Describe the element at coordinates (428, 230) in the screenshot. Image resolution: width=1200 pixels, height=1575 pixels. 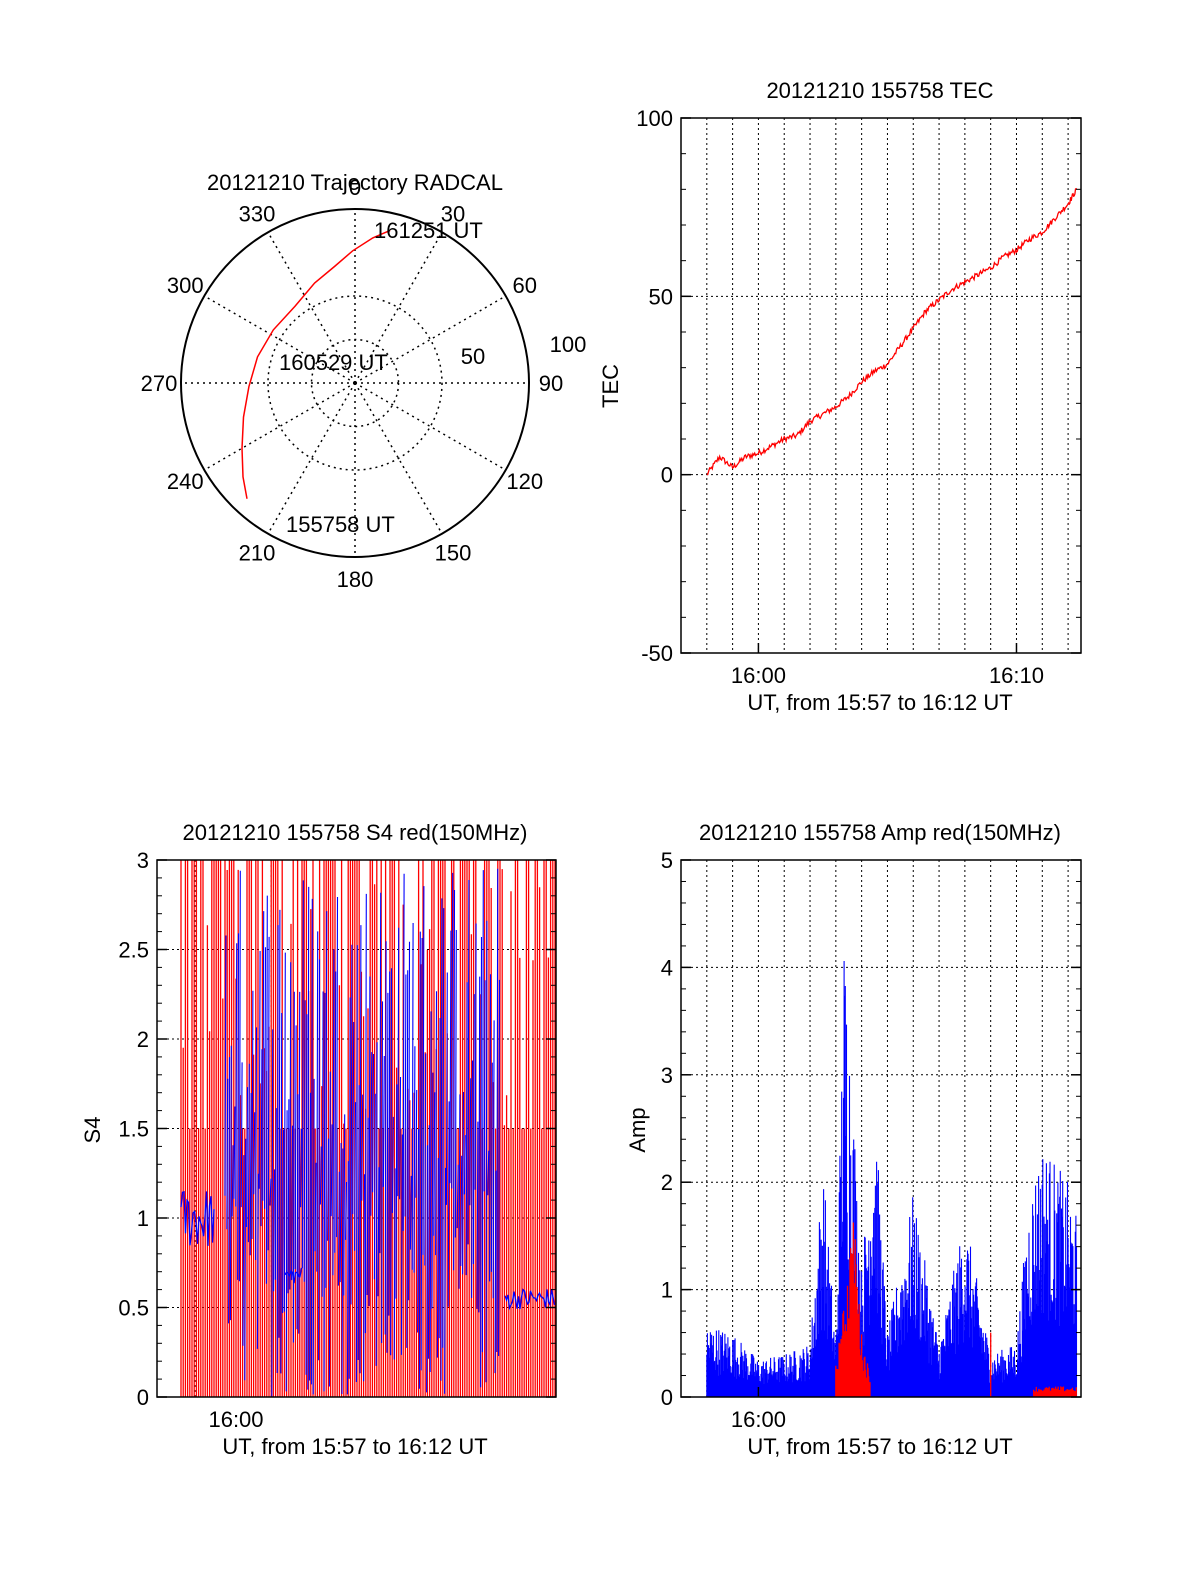
I see `trajectory-time-annotation: 161251 UT` at that location.